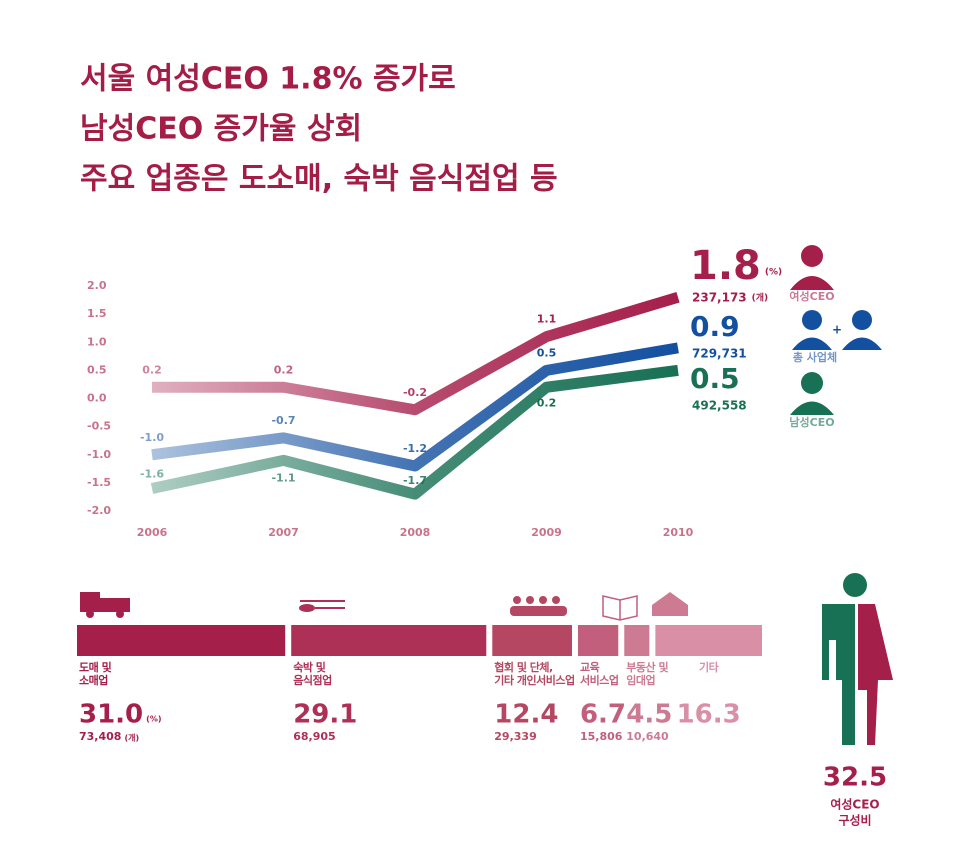 Image resolution: width=960 pixels, height=861 pixels. Describe the element at coordinates (95, 667) in the screenshot. I see `category-label: 도매 및` at that location.